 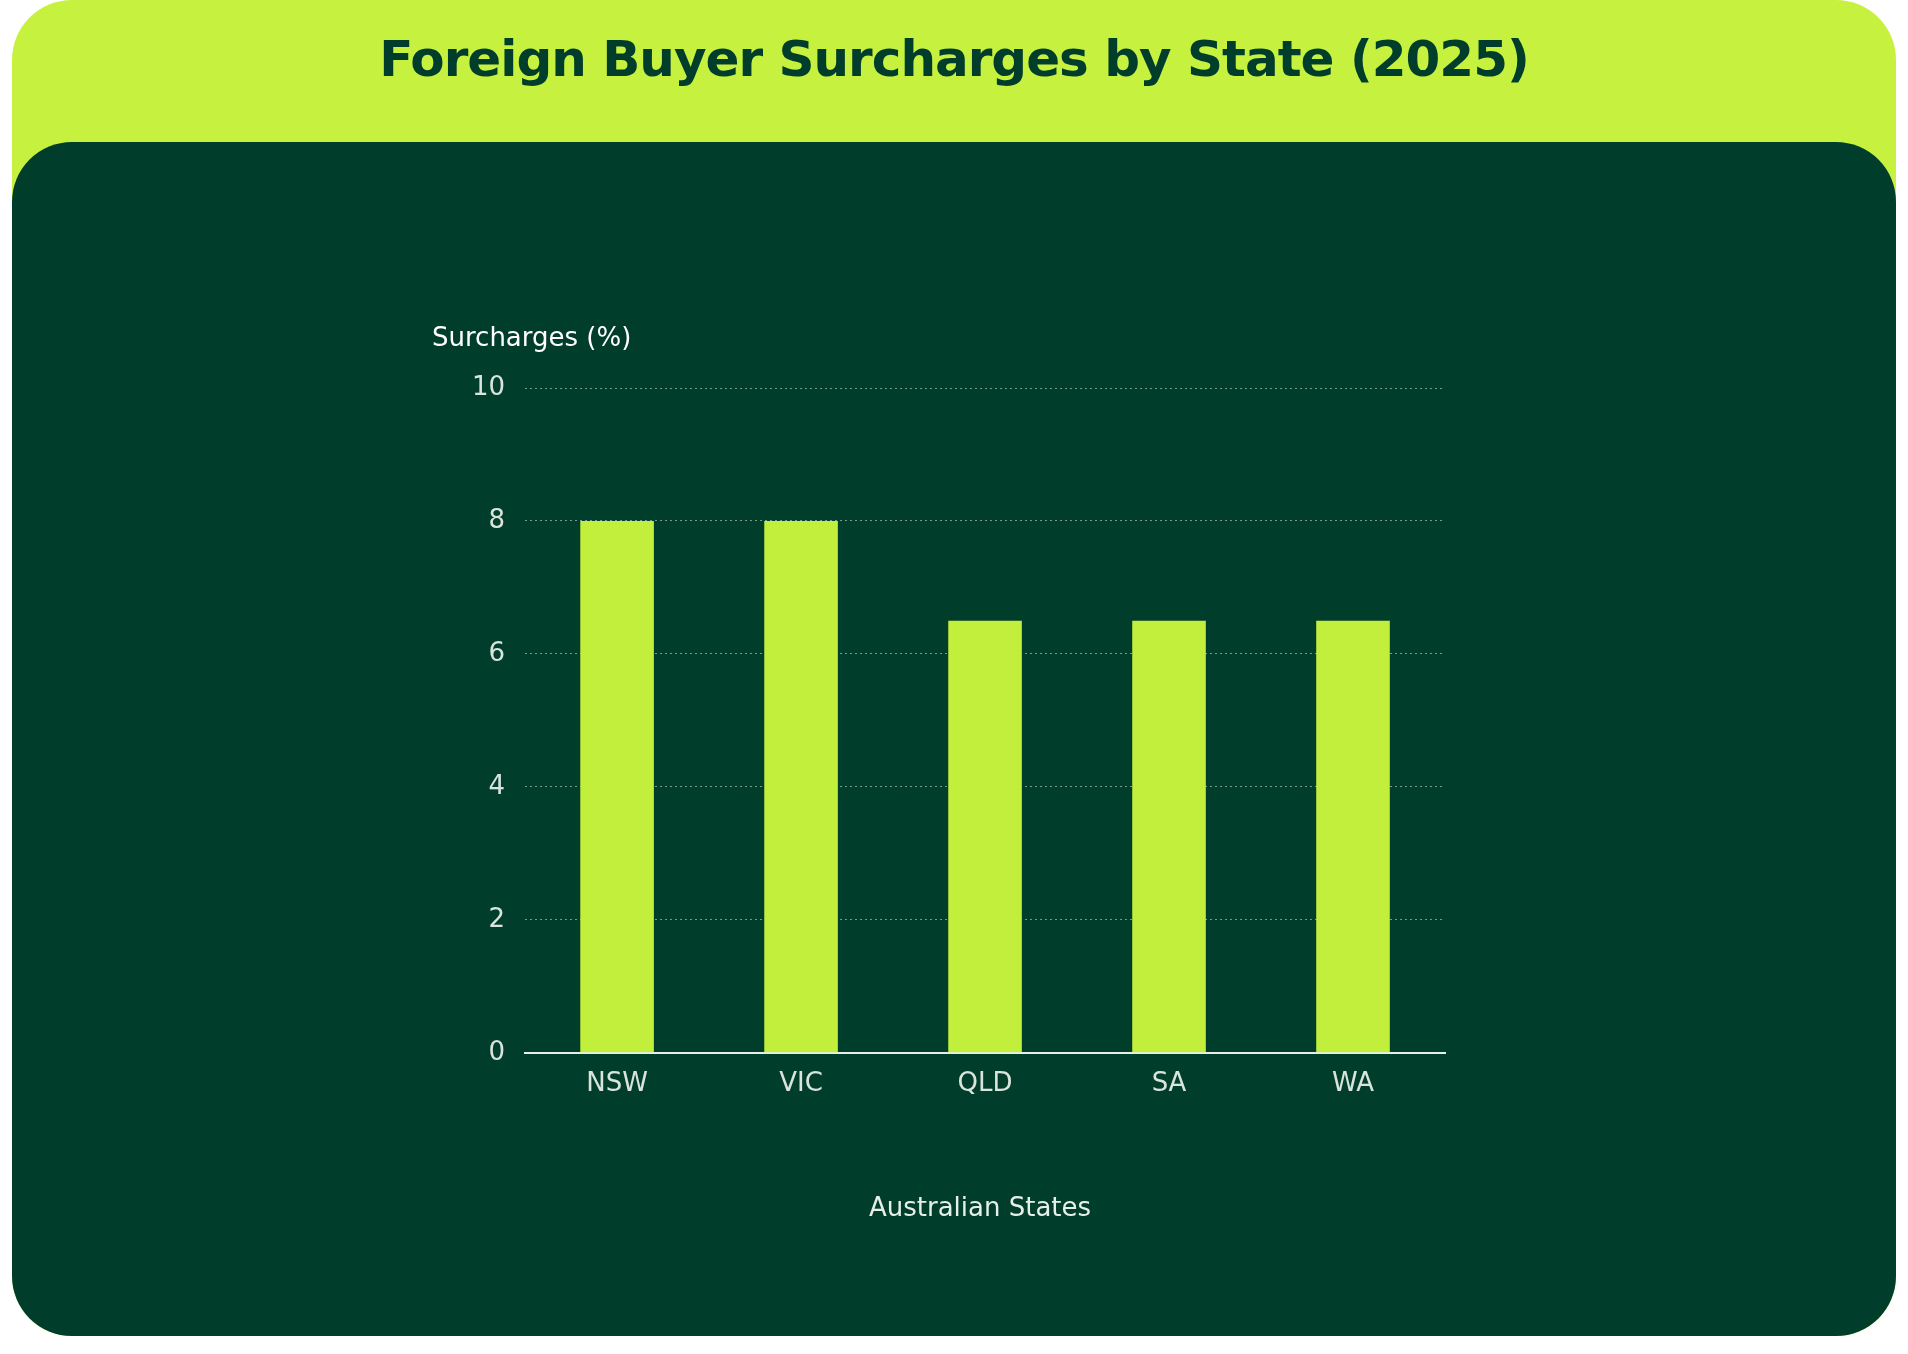 I want to click on chart-title: Foreign Buyer Surcharges by State (2025), so click(x=954, y=59).